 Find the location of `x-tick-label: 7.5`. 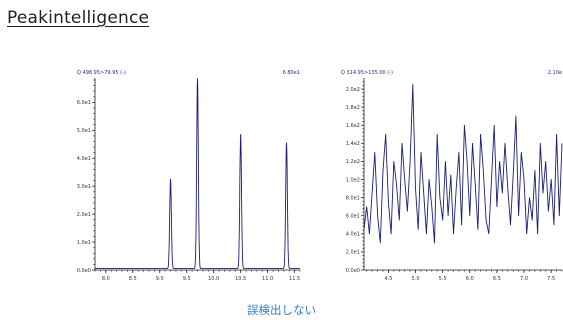

x-tick-label: 7.5 is located at coordinates (551, 279).